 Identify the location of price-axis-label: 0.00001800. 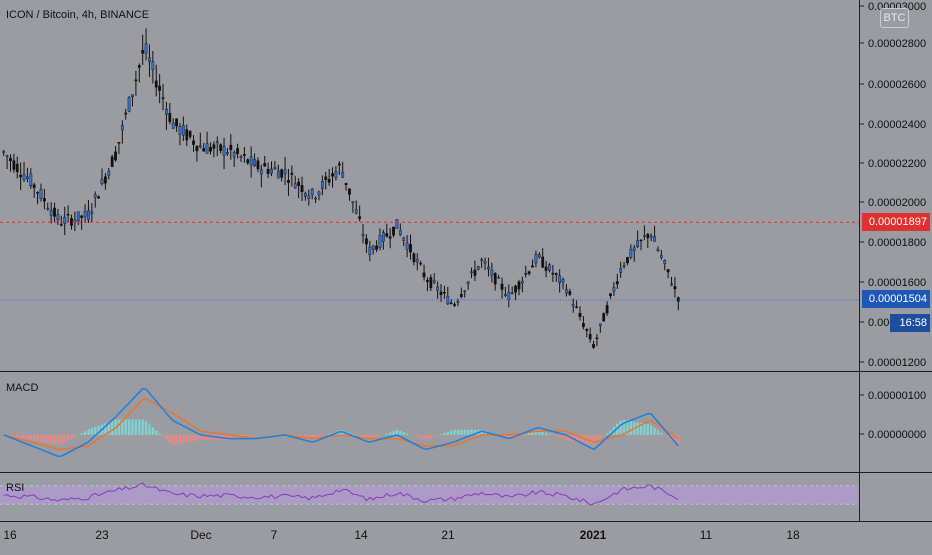
(897, 243).